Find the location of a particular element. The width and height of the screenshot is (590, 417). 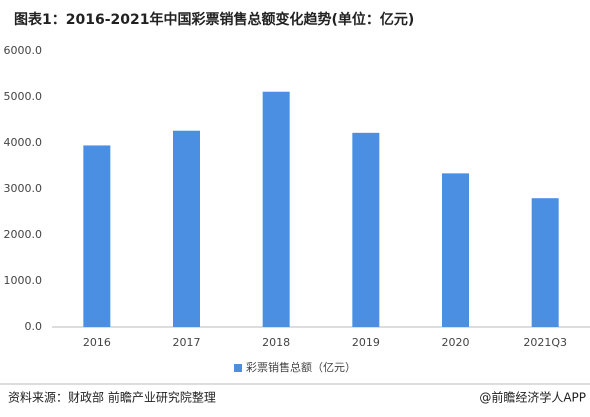

y-tick-label: 5000.0 is located at coordinates (23, 96).